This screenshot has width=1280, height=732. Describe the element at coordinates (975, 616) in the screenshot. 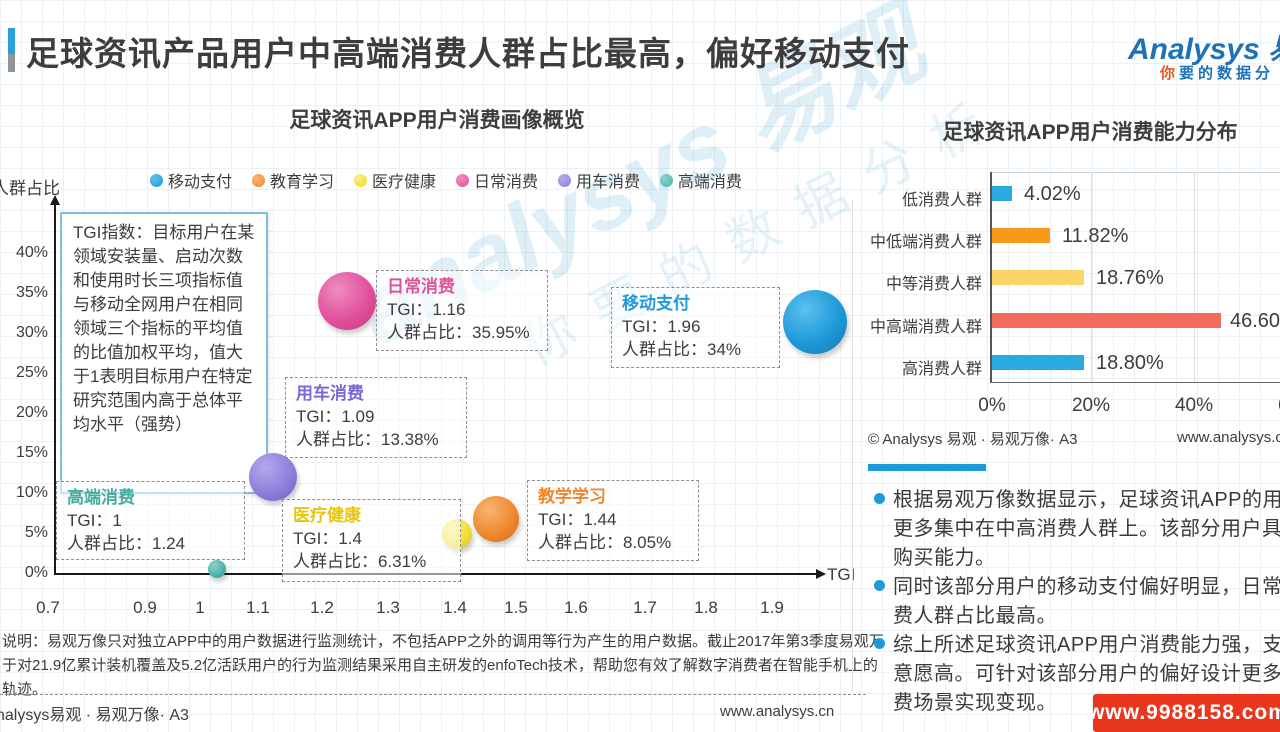

I see `insight-line: 费人群占比最高。` at that location.